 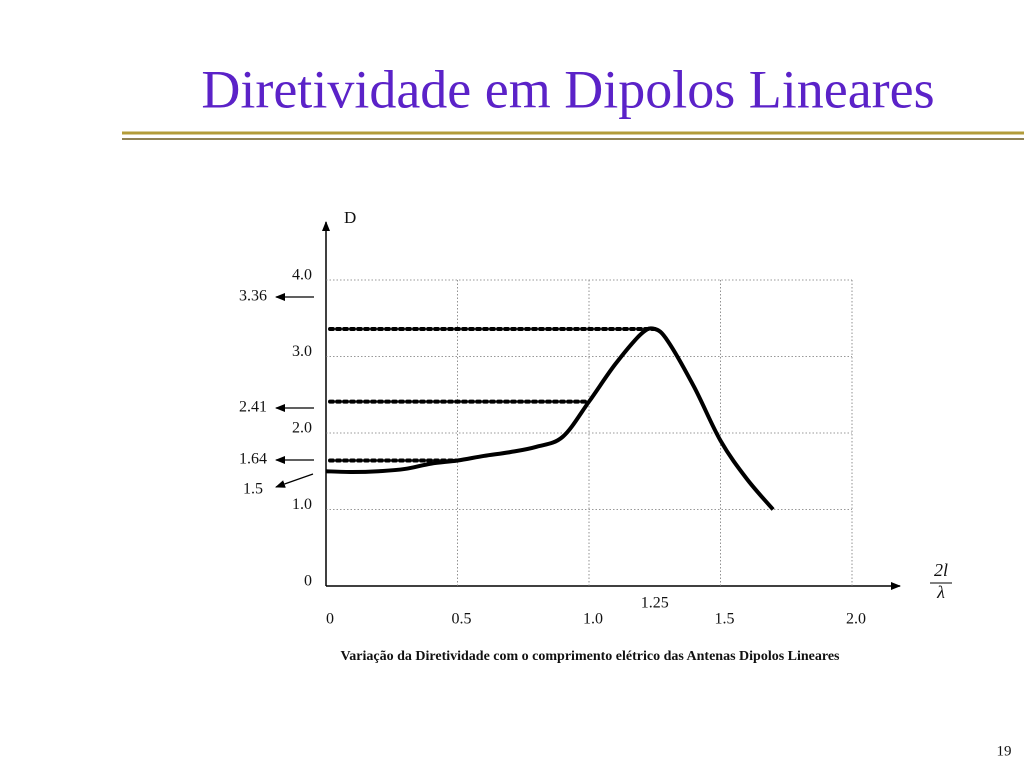 What do you see at coordinates (350, 217) in the screenshot?
I see `y-axis-label: D` at bounding box center [350, 217].